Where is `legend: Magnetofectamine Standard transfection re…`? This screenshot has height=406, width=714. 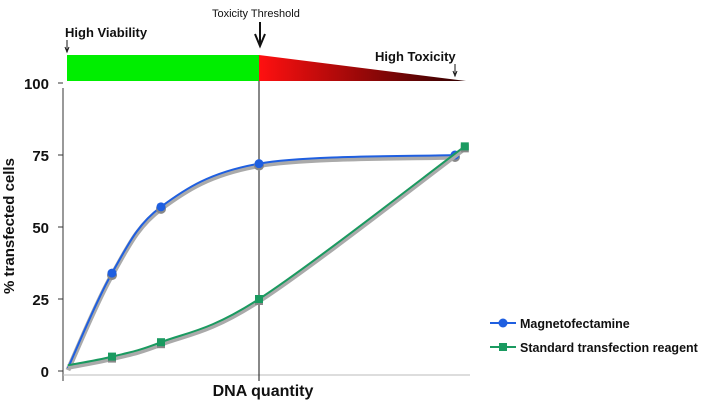
legend: Magnetofectamine Standard transfection re… is located at coordinates (594, 336).